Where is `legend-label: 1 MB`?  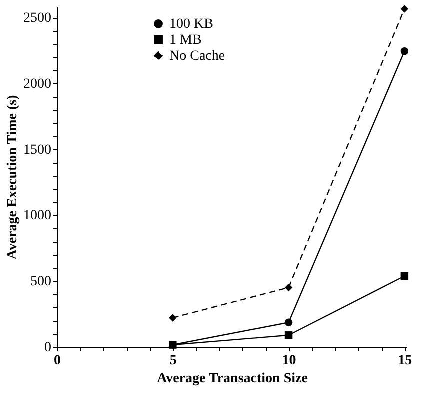 legend-label: 1 MB is located at coordinates (186, 40).